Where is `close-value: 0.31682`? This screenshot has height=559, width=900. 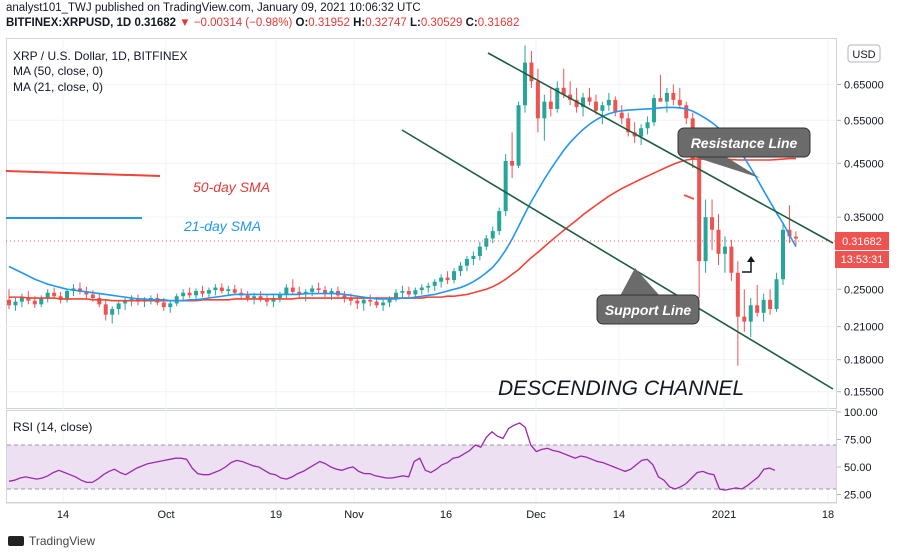 close-value: 0.31682 is located at coordinates (498, 23).